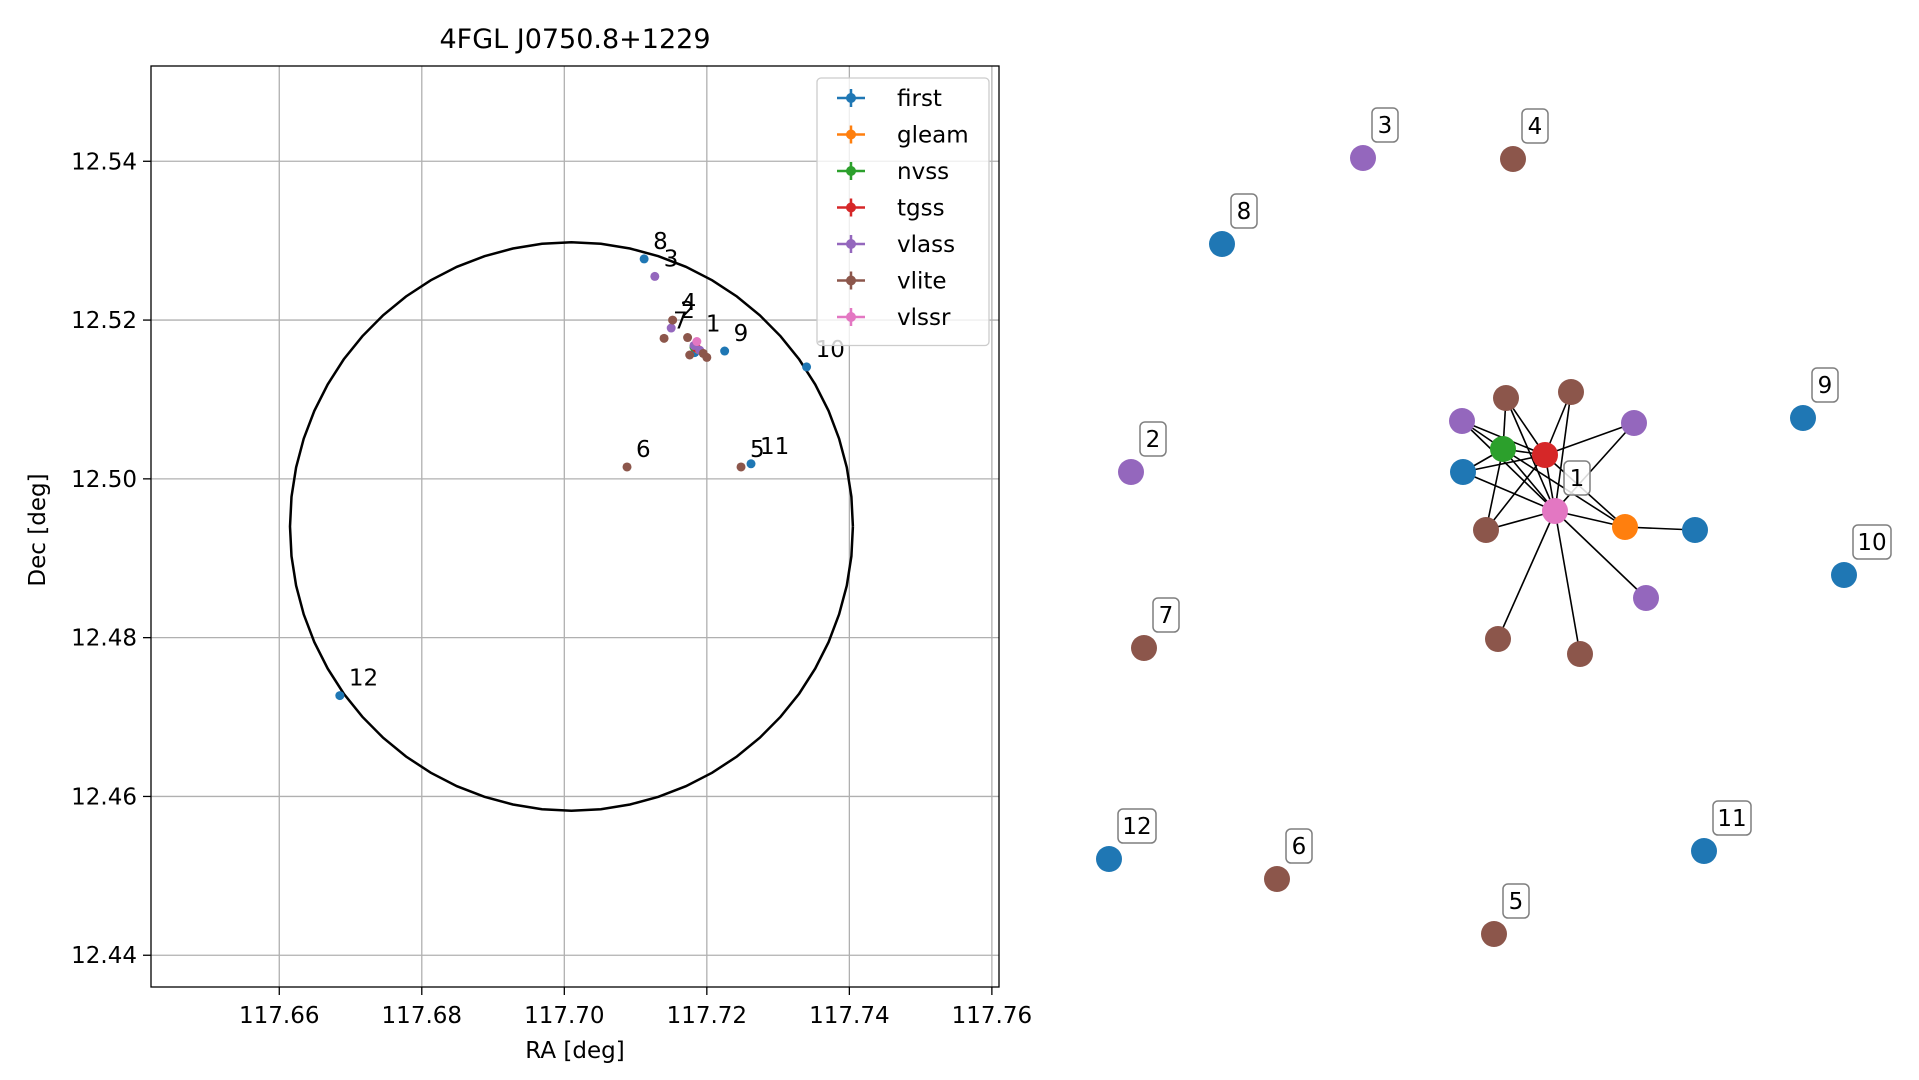 Image resolution: width=1919 pixels, height=1080 pixels. What do you see at coordinates (643, 450) in the screenshot?
I see `point-label: 6` at bounding box center [643, 450].